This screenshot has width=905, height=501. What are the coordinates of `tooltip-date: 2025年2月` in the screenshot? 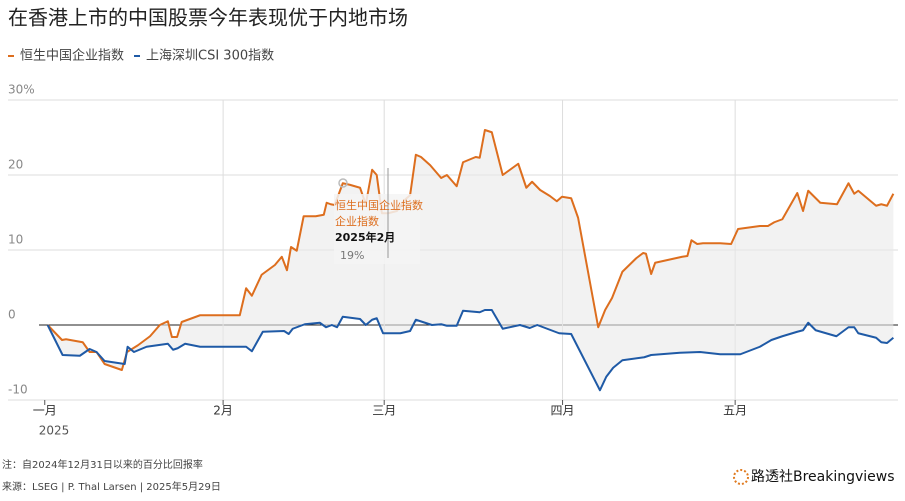 It's located at (365, 237).